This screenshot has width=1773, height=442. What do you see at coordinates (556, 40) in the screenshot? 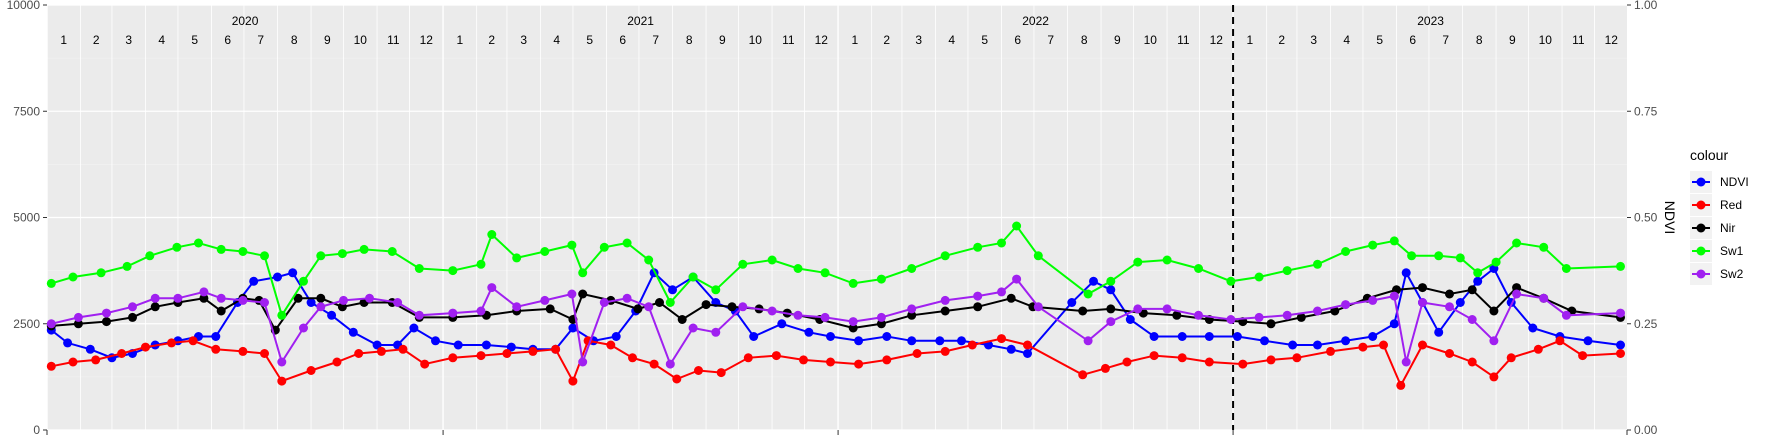
I see `month-label: 4` at bounding box center [556, 40].